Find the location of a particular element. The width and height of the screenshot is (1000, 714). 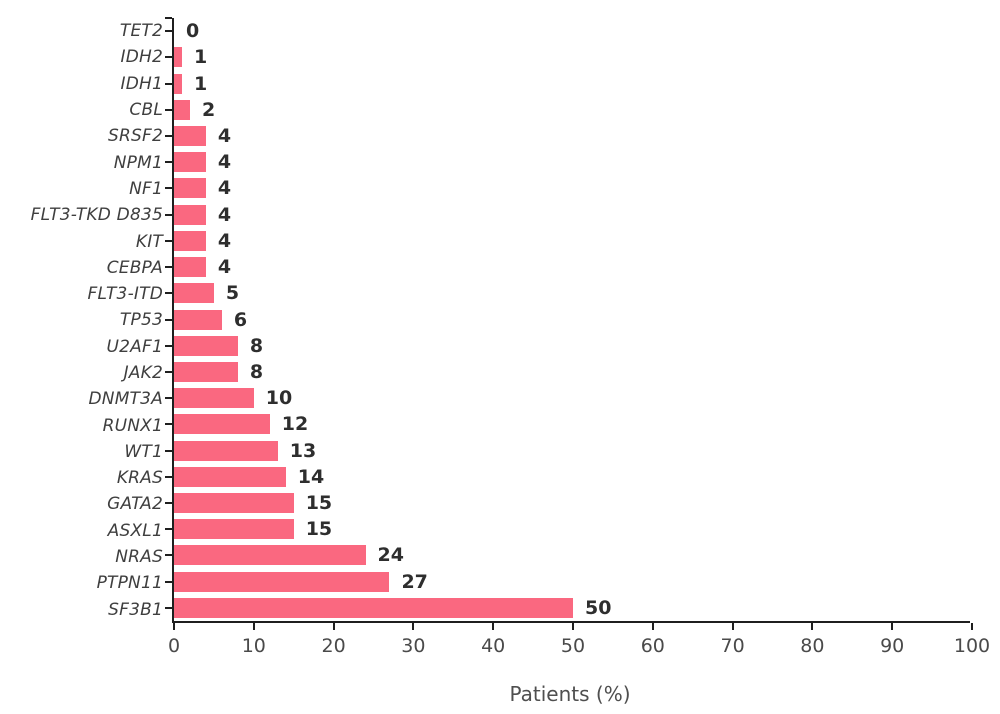

category-label: NRAS is located at coordinates (139, 557).